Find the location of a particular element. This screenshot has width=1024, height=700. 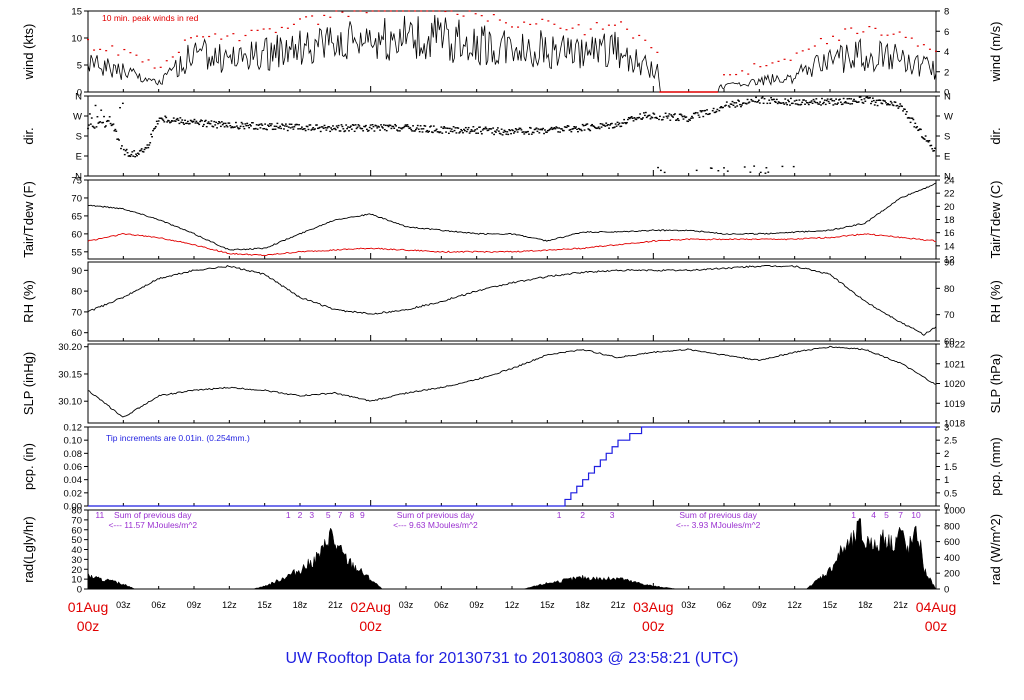

rad-right-tick-label: 400 is located at coordinates (952, 558).